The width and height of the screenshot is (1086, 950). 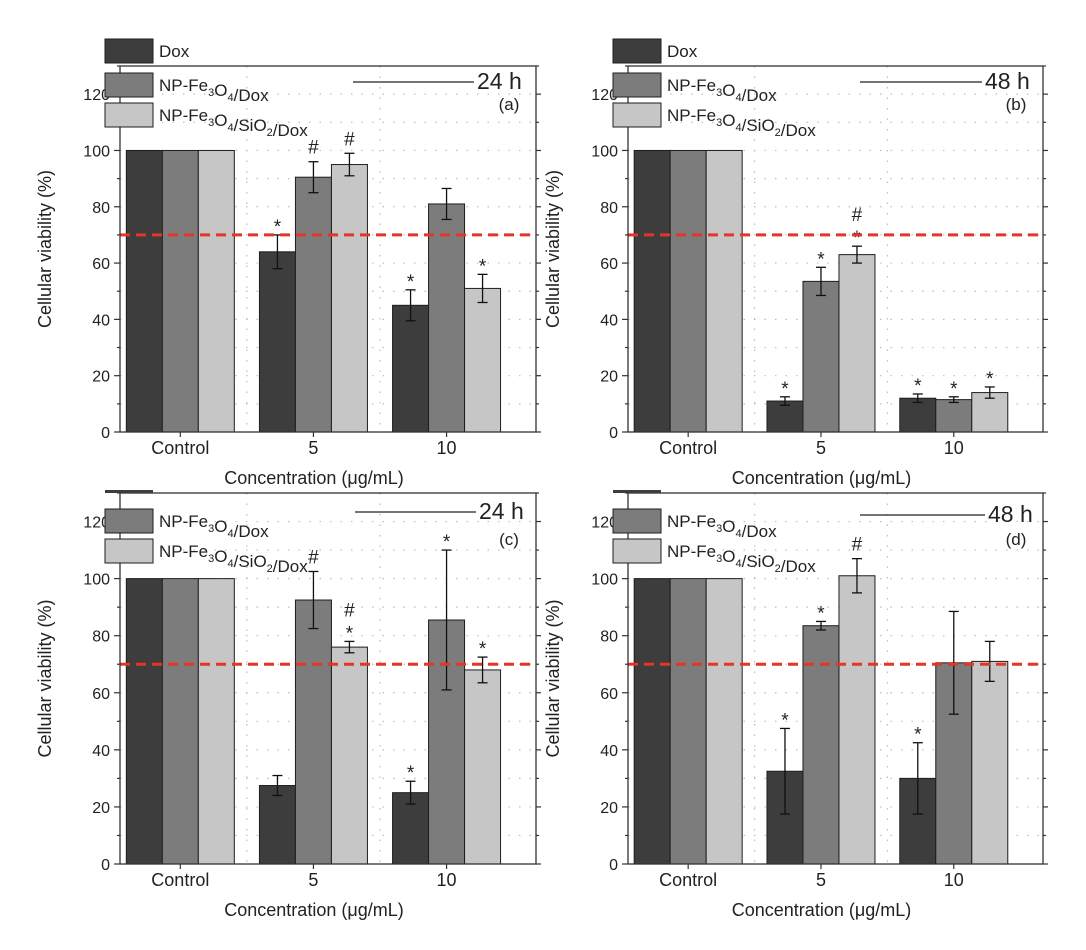 I want to click on time-label: 48 h, so click(x=1010, y=514).